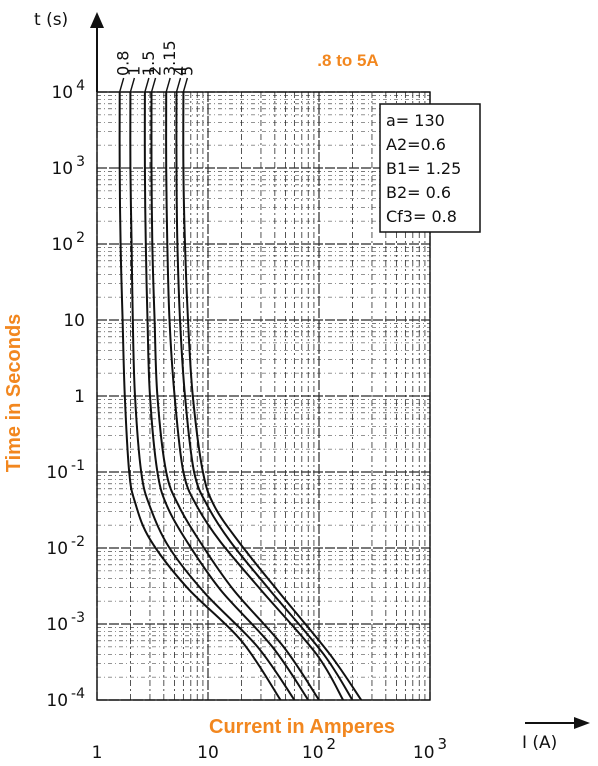 This screenshot has width=598, height=766. What do you see at coordinates (557, 723) in the screenshot?
I see `x-axis-arrow` at bounding box center [557, 723].